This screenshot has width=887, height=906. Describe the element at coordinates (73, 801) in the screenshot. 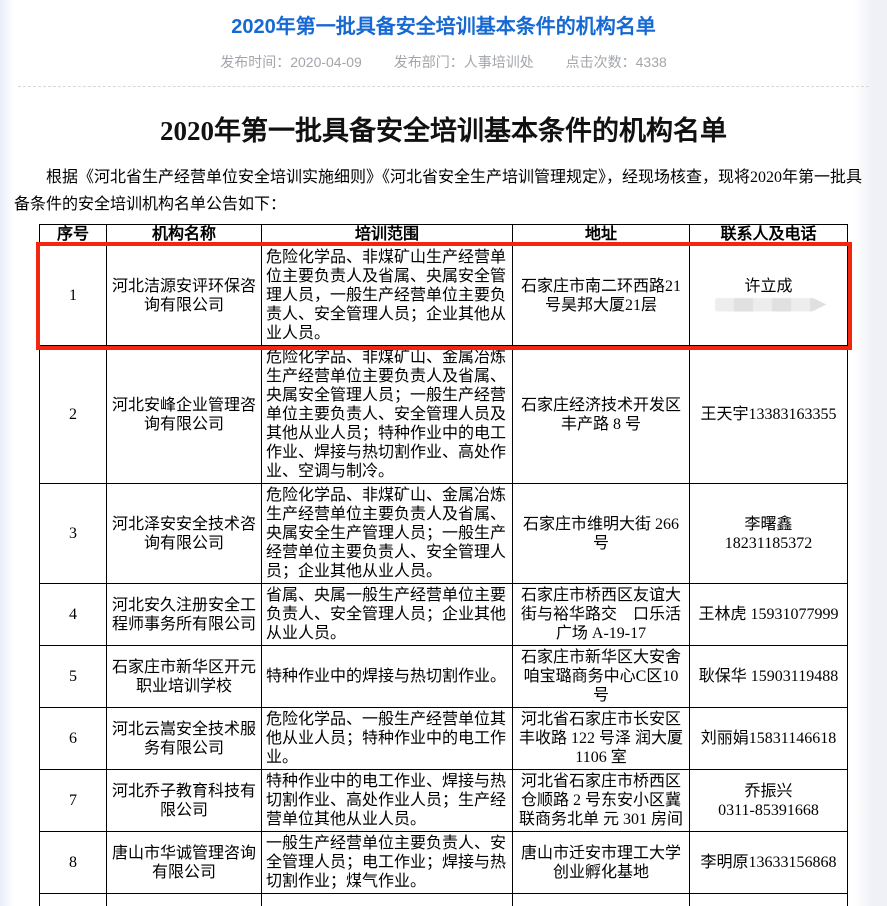

I see `cell-seq: 7` at that location.